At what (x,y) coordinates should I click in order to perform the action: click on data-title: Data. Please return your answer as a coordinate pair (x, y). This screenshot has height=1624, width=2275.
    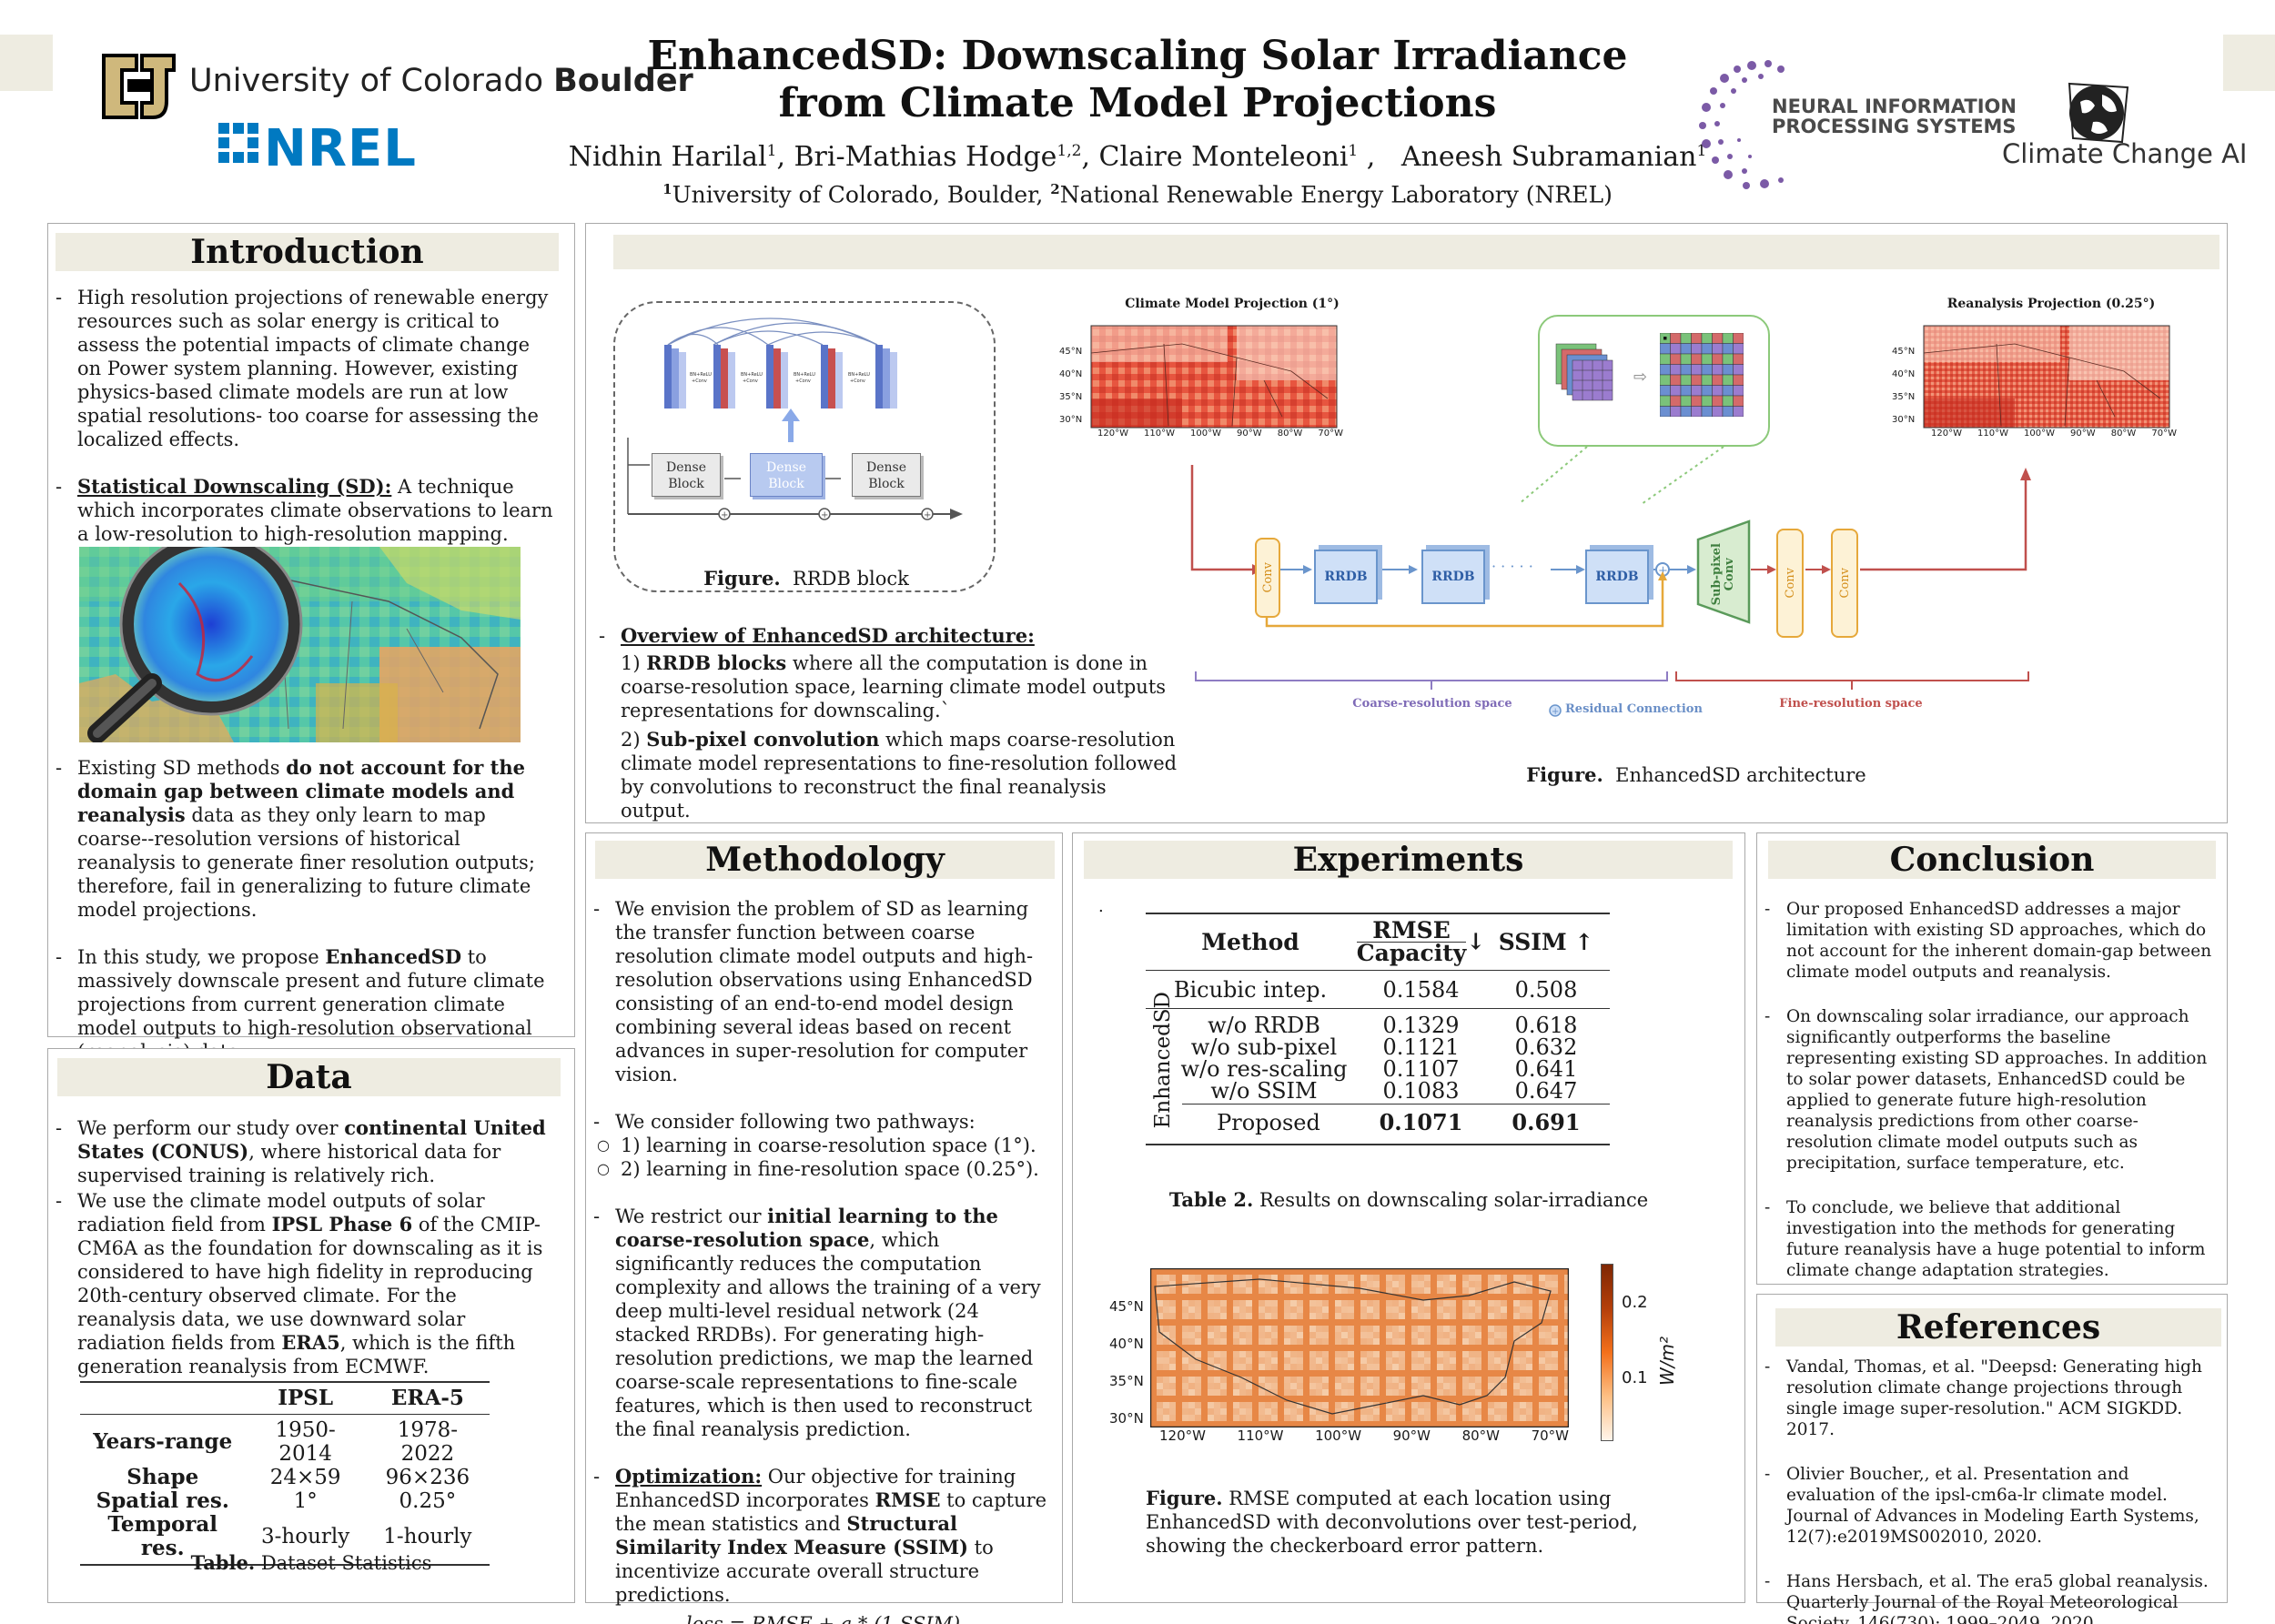
    Looking at the image, I should click on (309, 1077).